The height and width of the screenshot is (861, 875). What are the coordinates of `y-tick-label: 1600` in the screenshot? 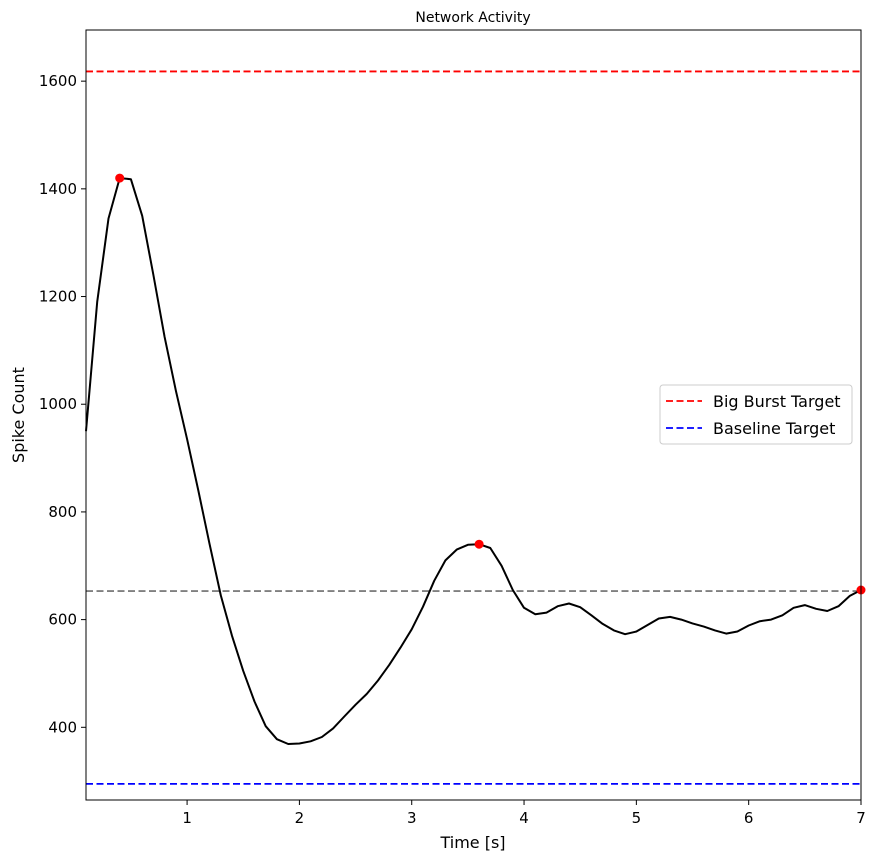 It's located at (58, 81).